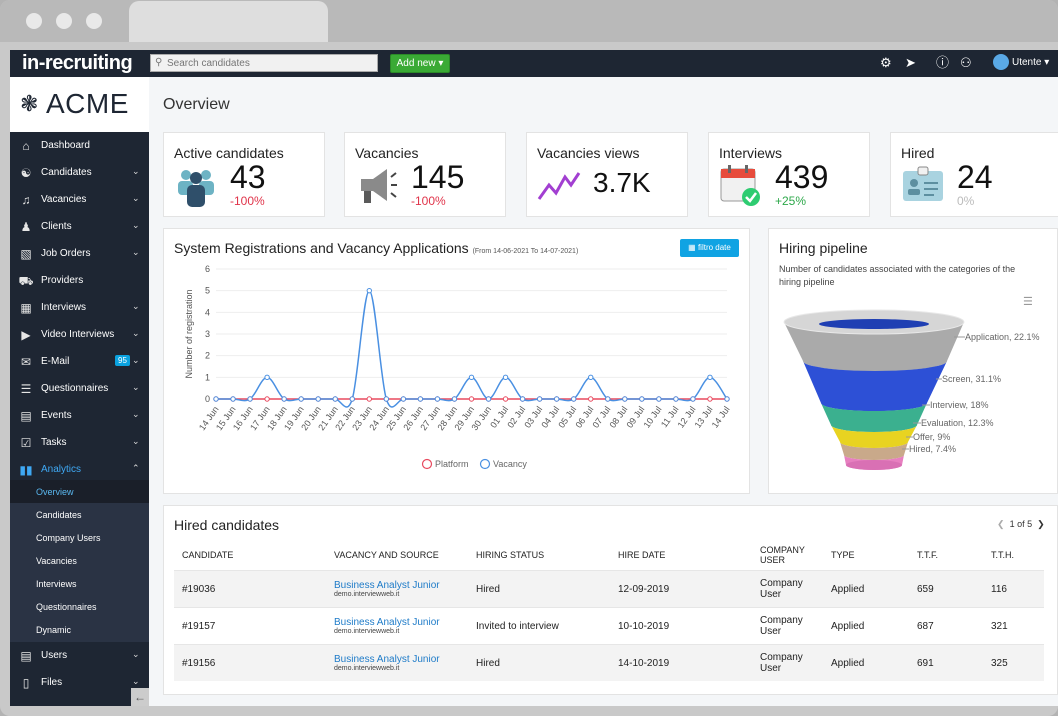 The image size is (1058, 716). Describe the element at coordinates (721, 416) in the screenshot. I see `x-tick-label: 14 Jul` at that location.